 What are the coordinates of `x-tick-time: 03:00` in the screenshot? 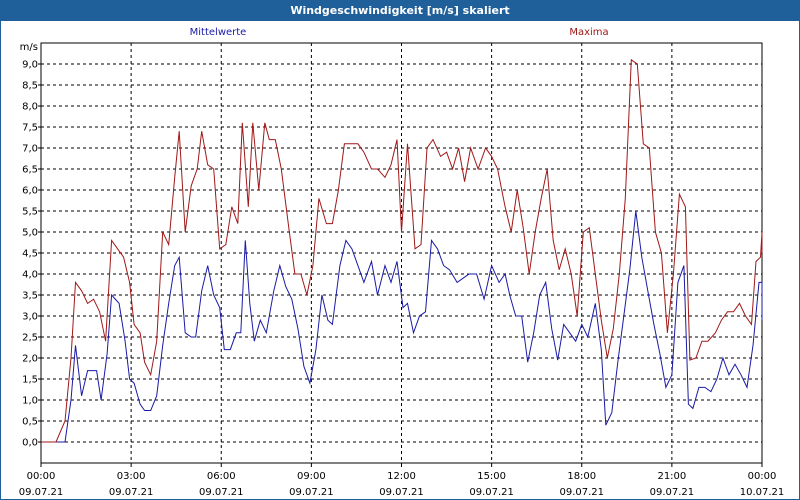 It's located at (131, 476).